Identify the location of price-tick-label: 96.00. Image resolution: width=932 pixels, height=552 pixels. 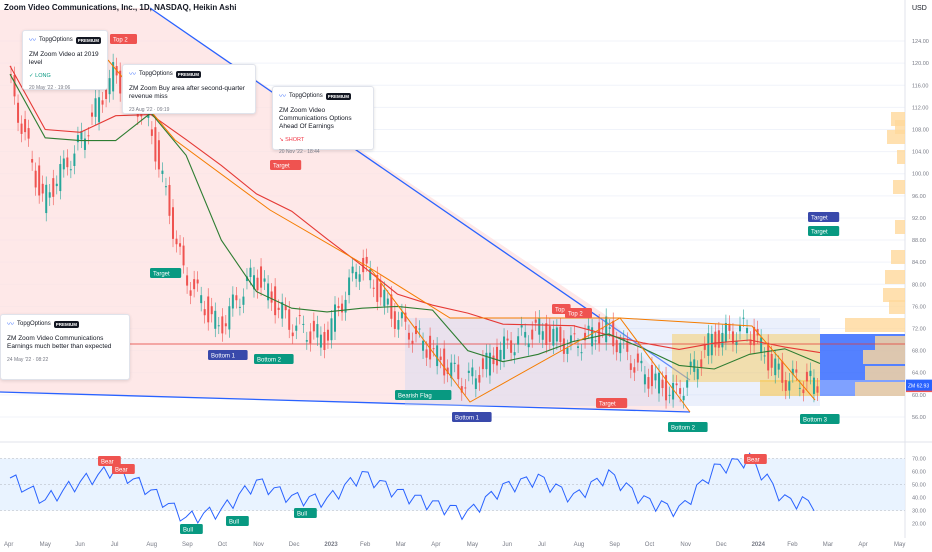
(919, 197).